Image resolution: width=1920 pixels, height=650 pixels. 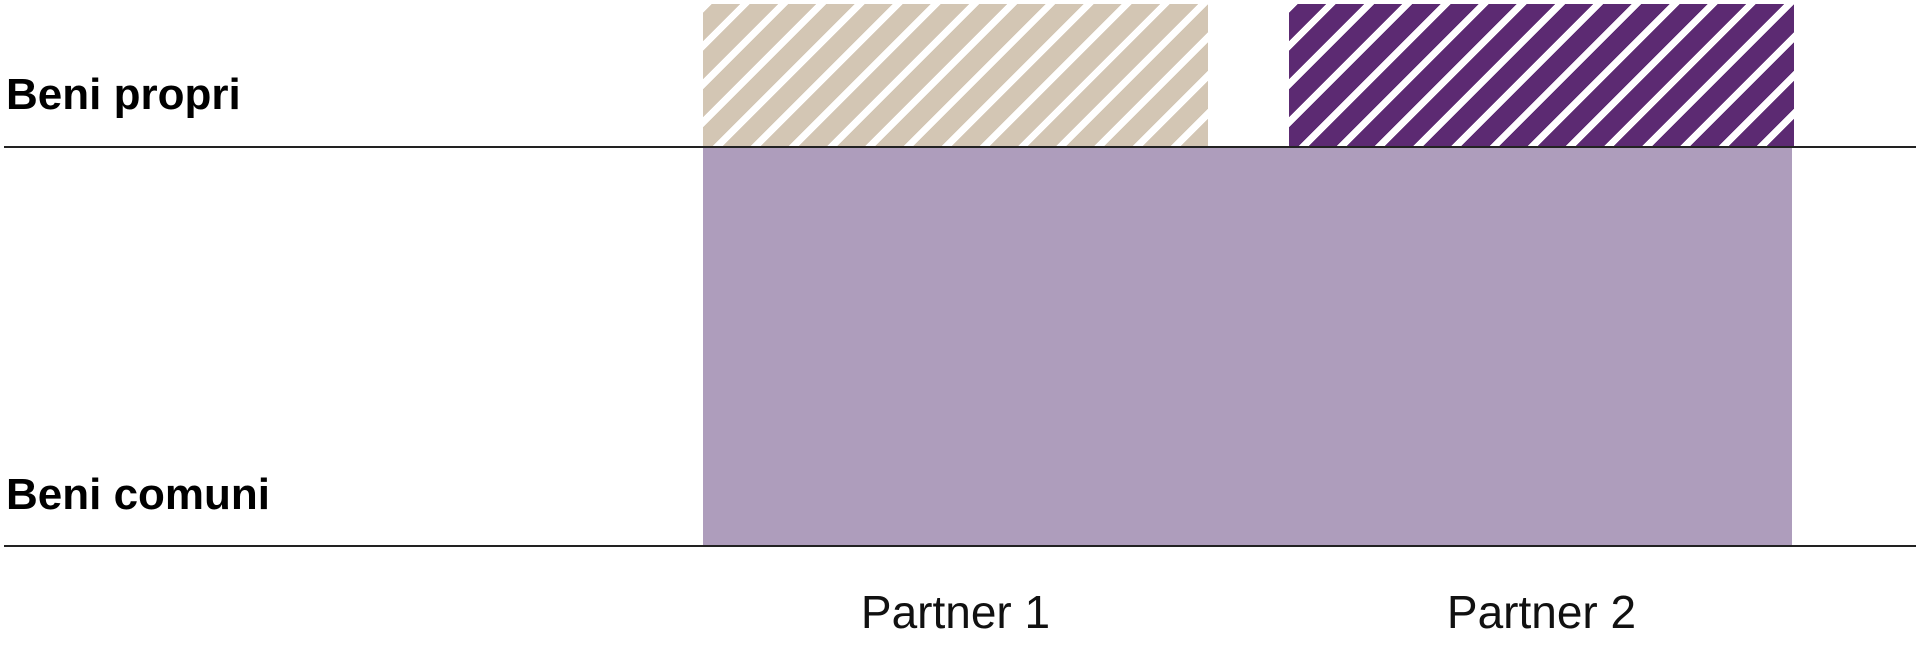 What do you see at coordinates (123, 94) in the screenshot?
I see `row-label-own-assets: Beni propri` at bounding box center [123, 94].